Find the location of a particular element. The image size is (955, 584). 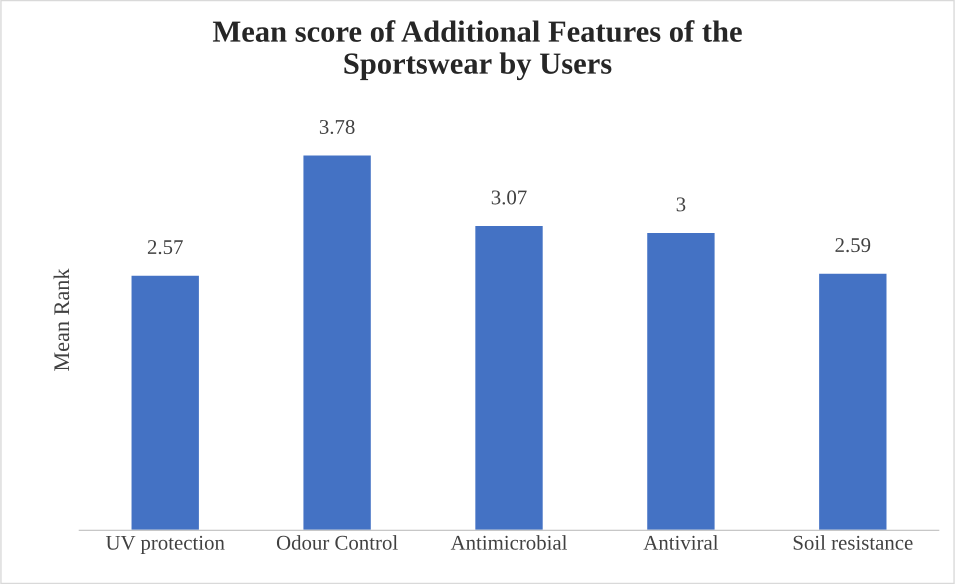

data-label: 3.07 is located at coordinates (509, 197).